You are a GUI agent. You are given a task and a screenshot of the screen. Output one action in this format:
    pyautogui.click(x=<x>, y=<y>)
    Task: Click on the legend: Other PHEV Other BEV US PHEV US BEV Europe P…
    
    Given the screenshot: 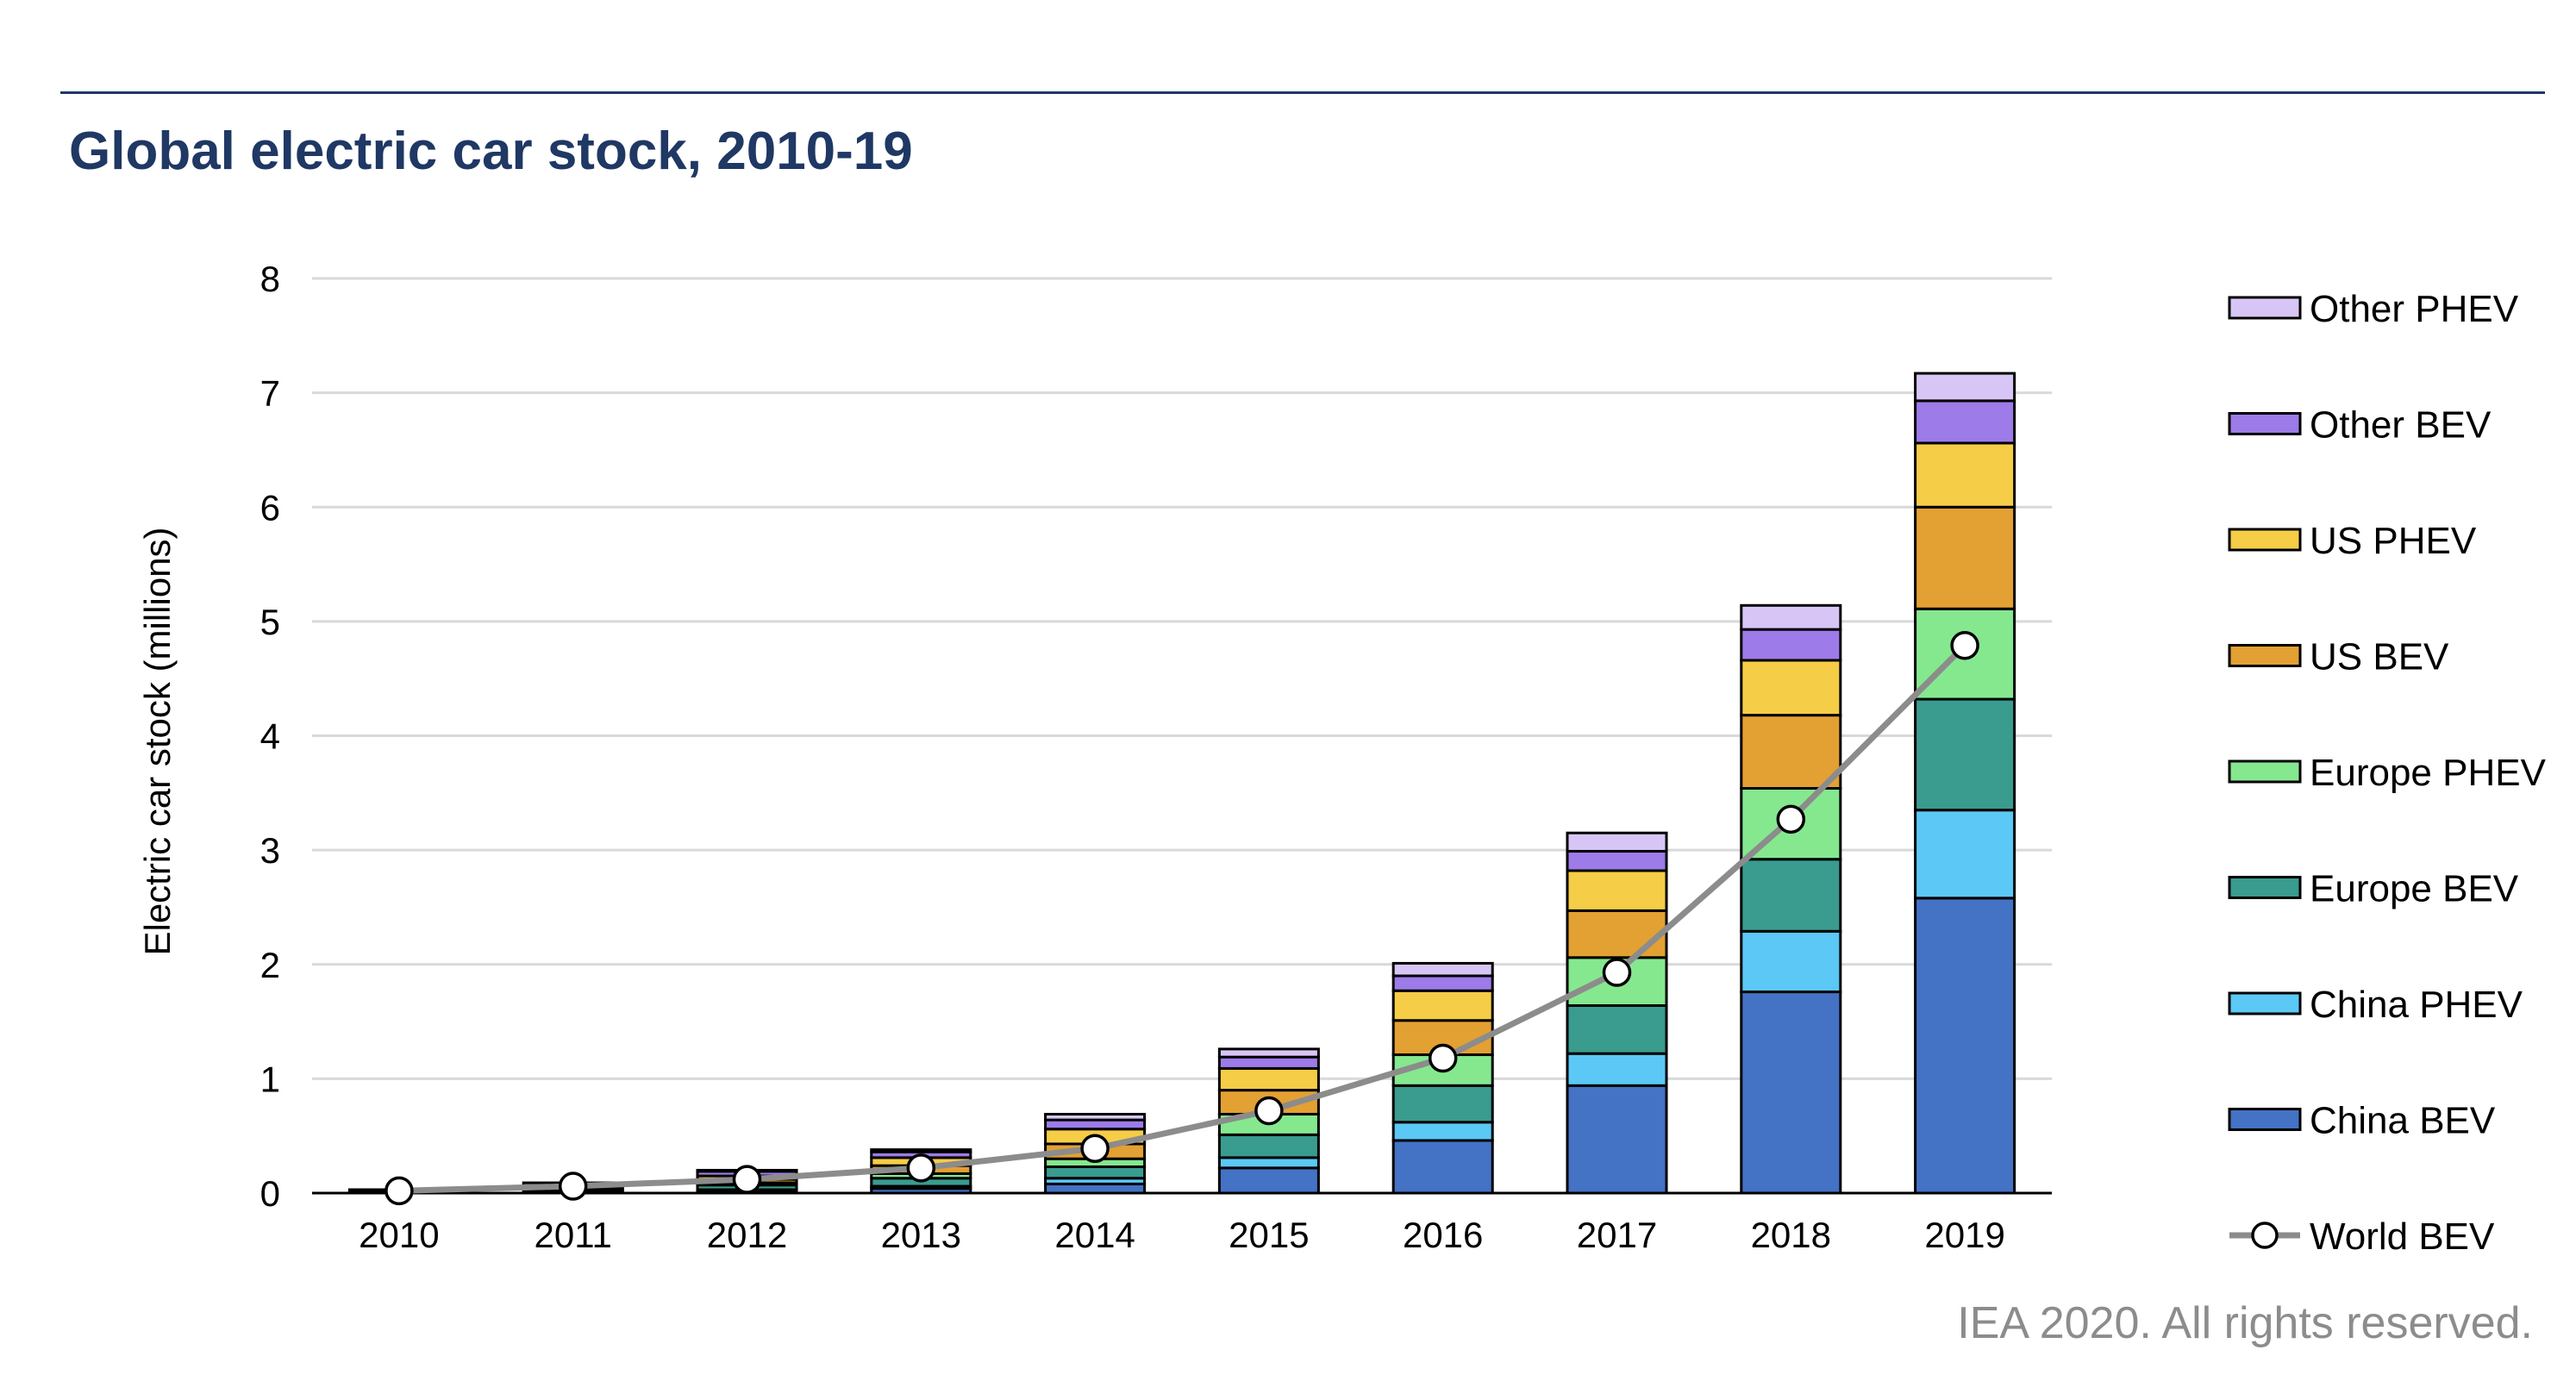 What is the action you would take?
    pyautogui.click(x=2388, y=773)
    